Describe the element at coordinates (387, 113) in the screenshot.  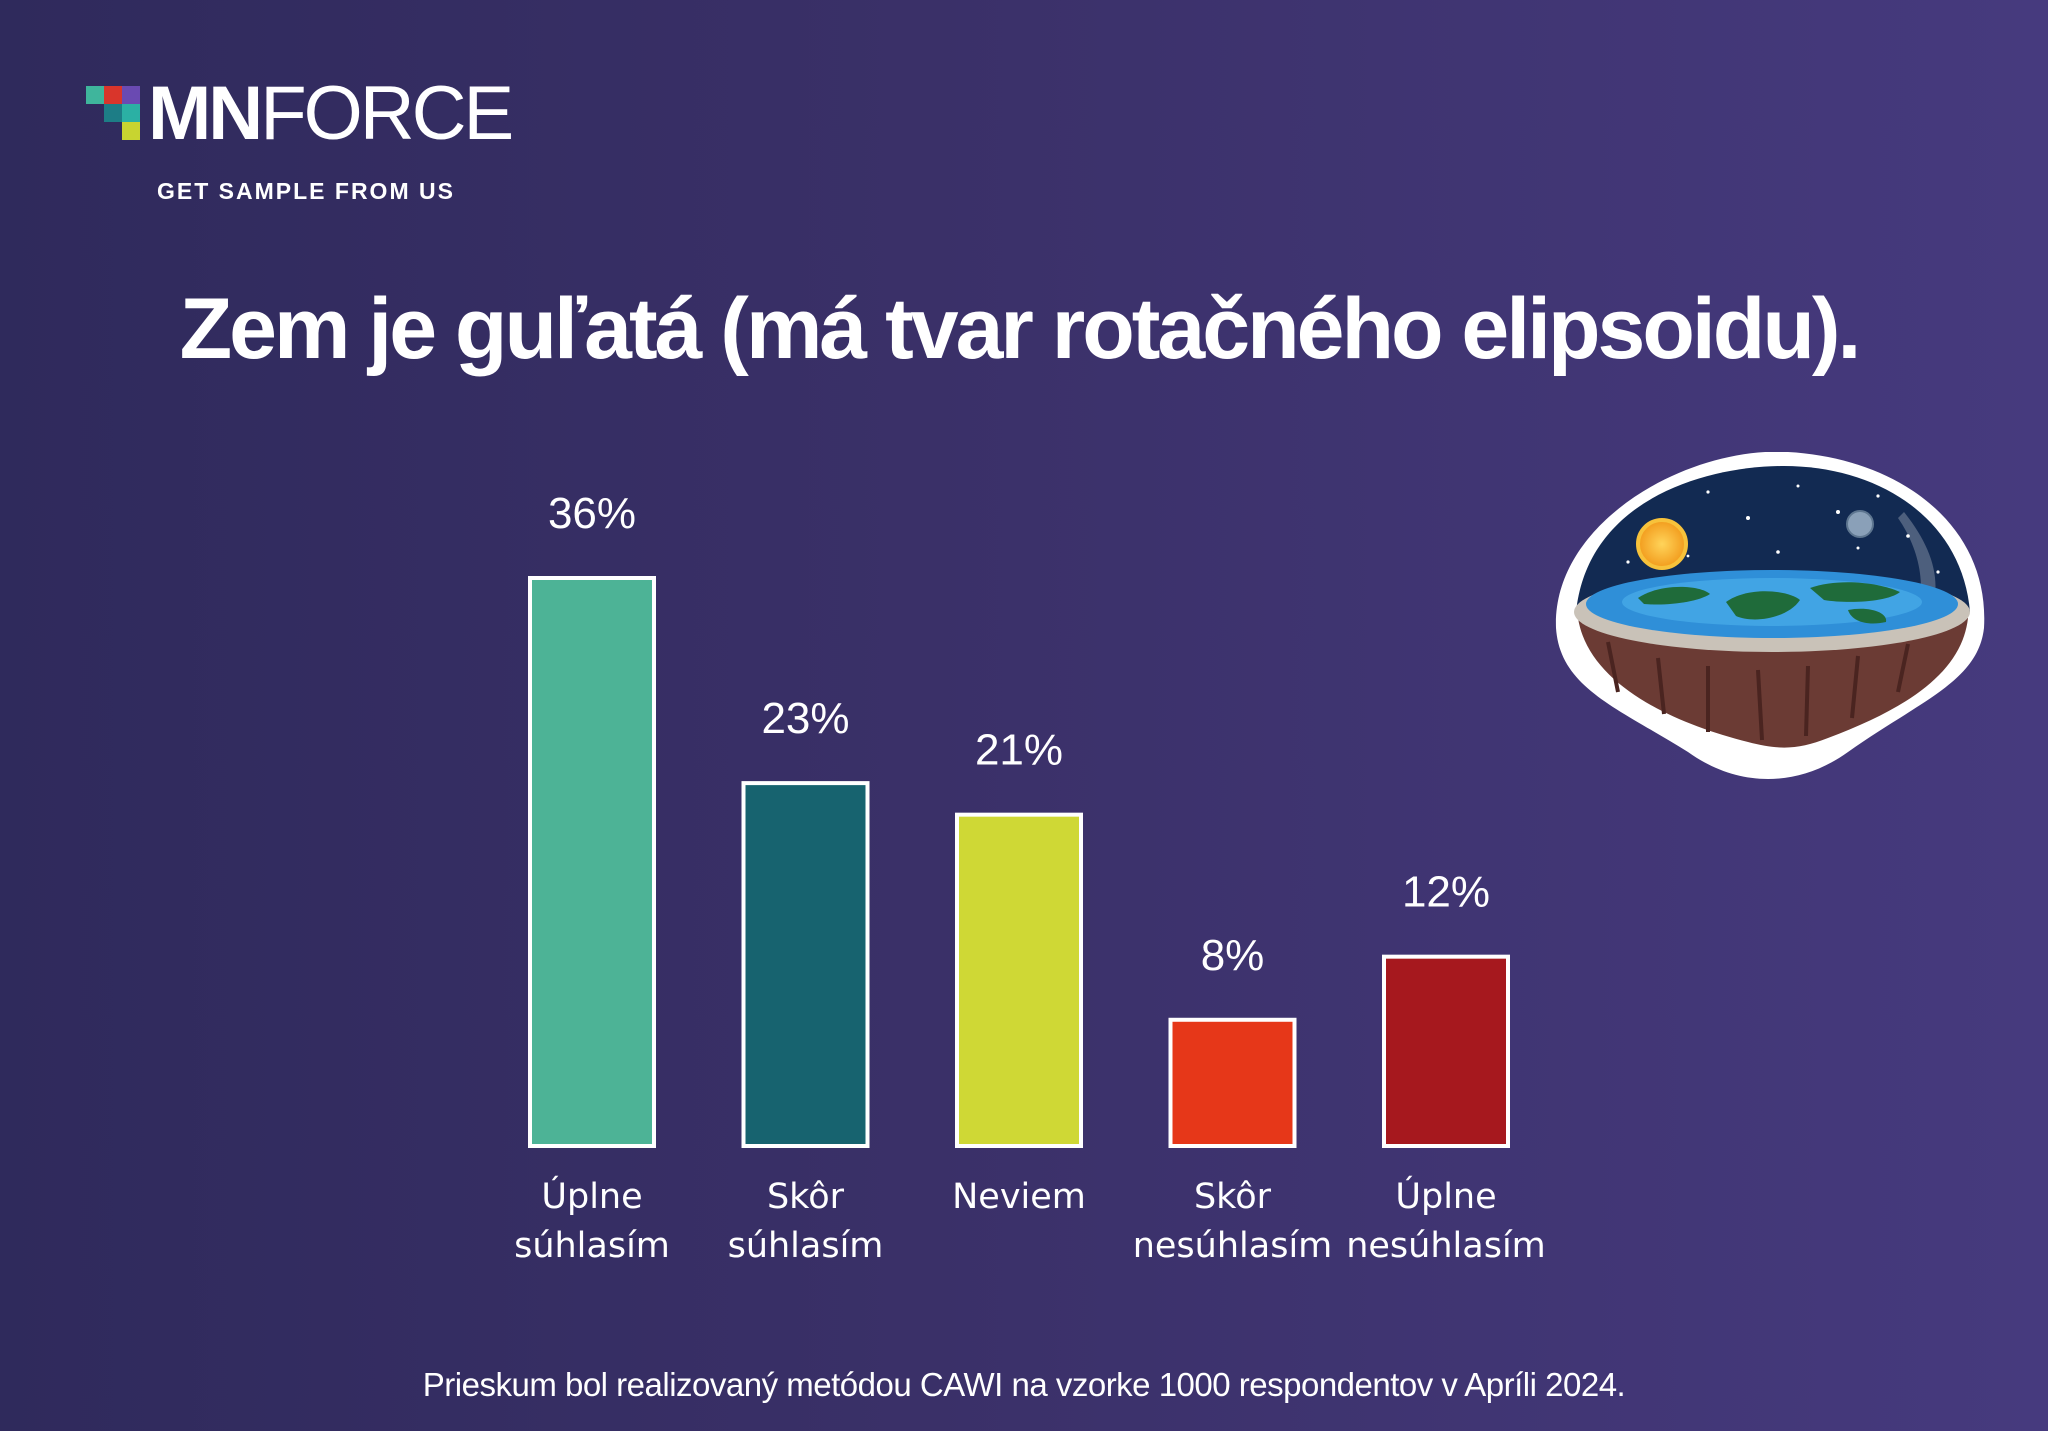
I see `logo-light-text: FORCE` at that location.